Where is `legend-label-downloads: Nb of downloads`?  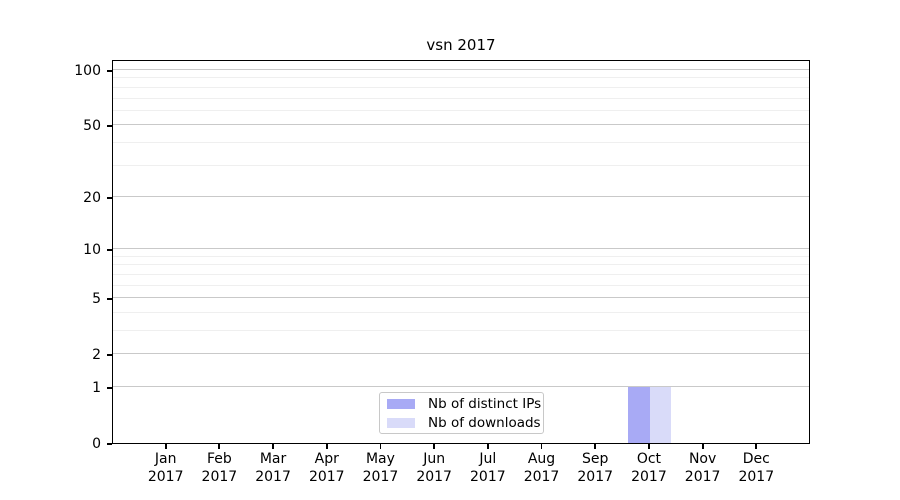 legend-label-downloads: Nb of downloads is located at coordinates (484, 422).